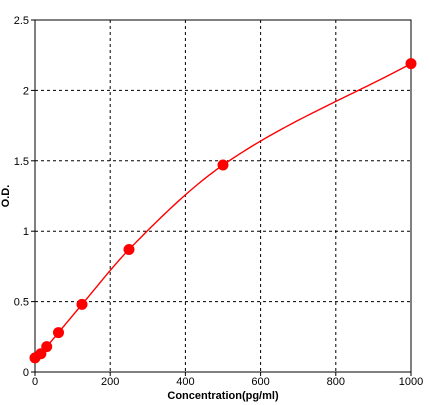 The image size is (429, 405). What do you see at coordinates (227, 380) in the screenshot?
I see `x-axis-ticks: 0 200 400 600 800 1000` at bounding box center [227, 380].